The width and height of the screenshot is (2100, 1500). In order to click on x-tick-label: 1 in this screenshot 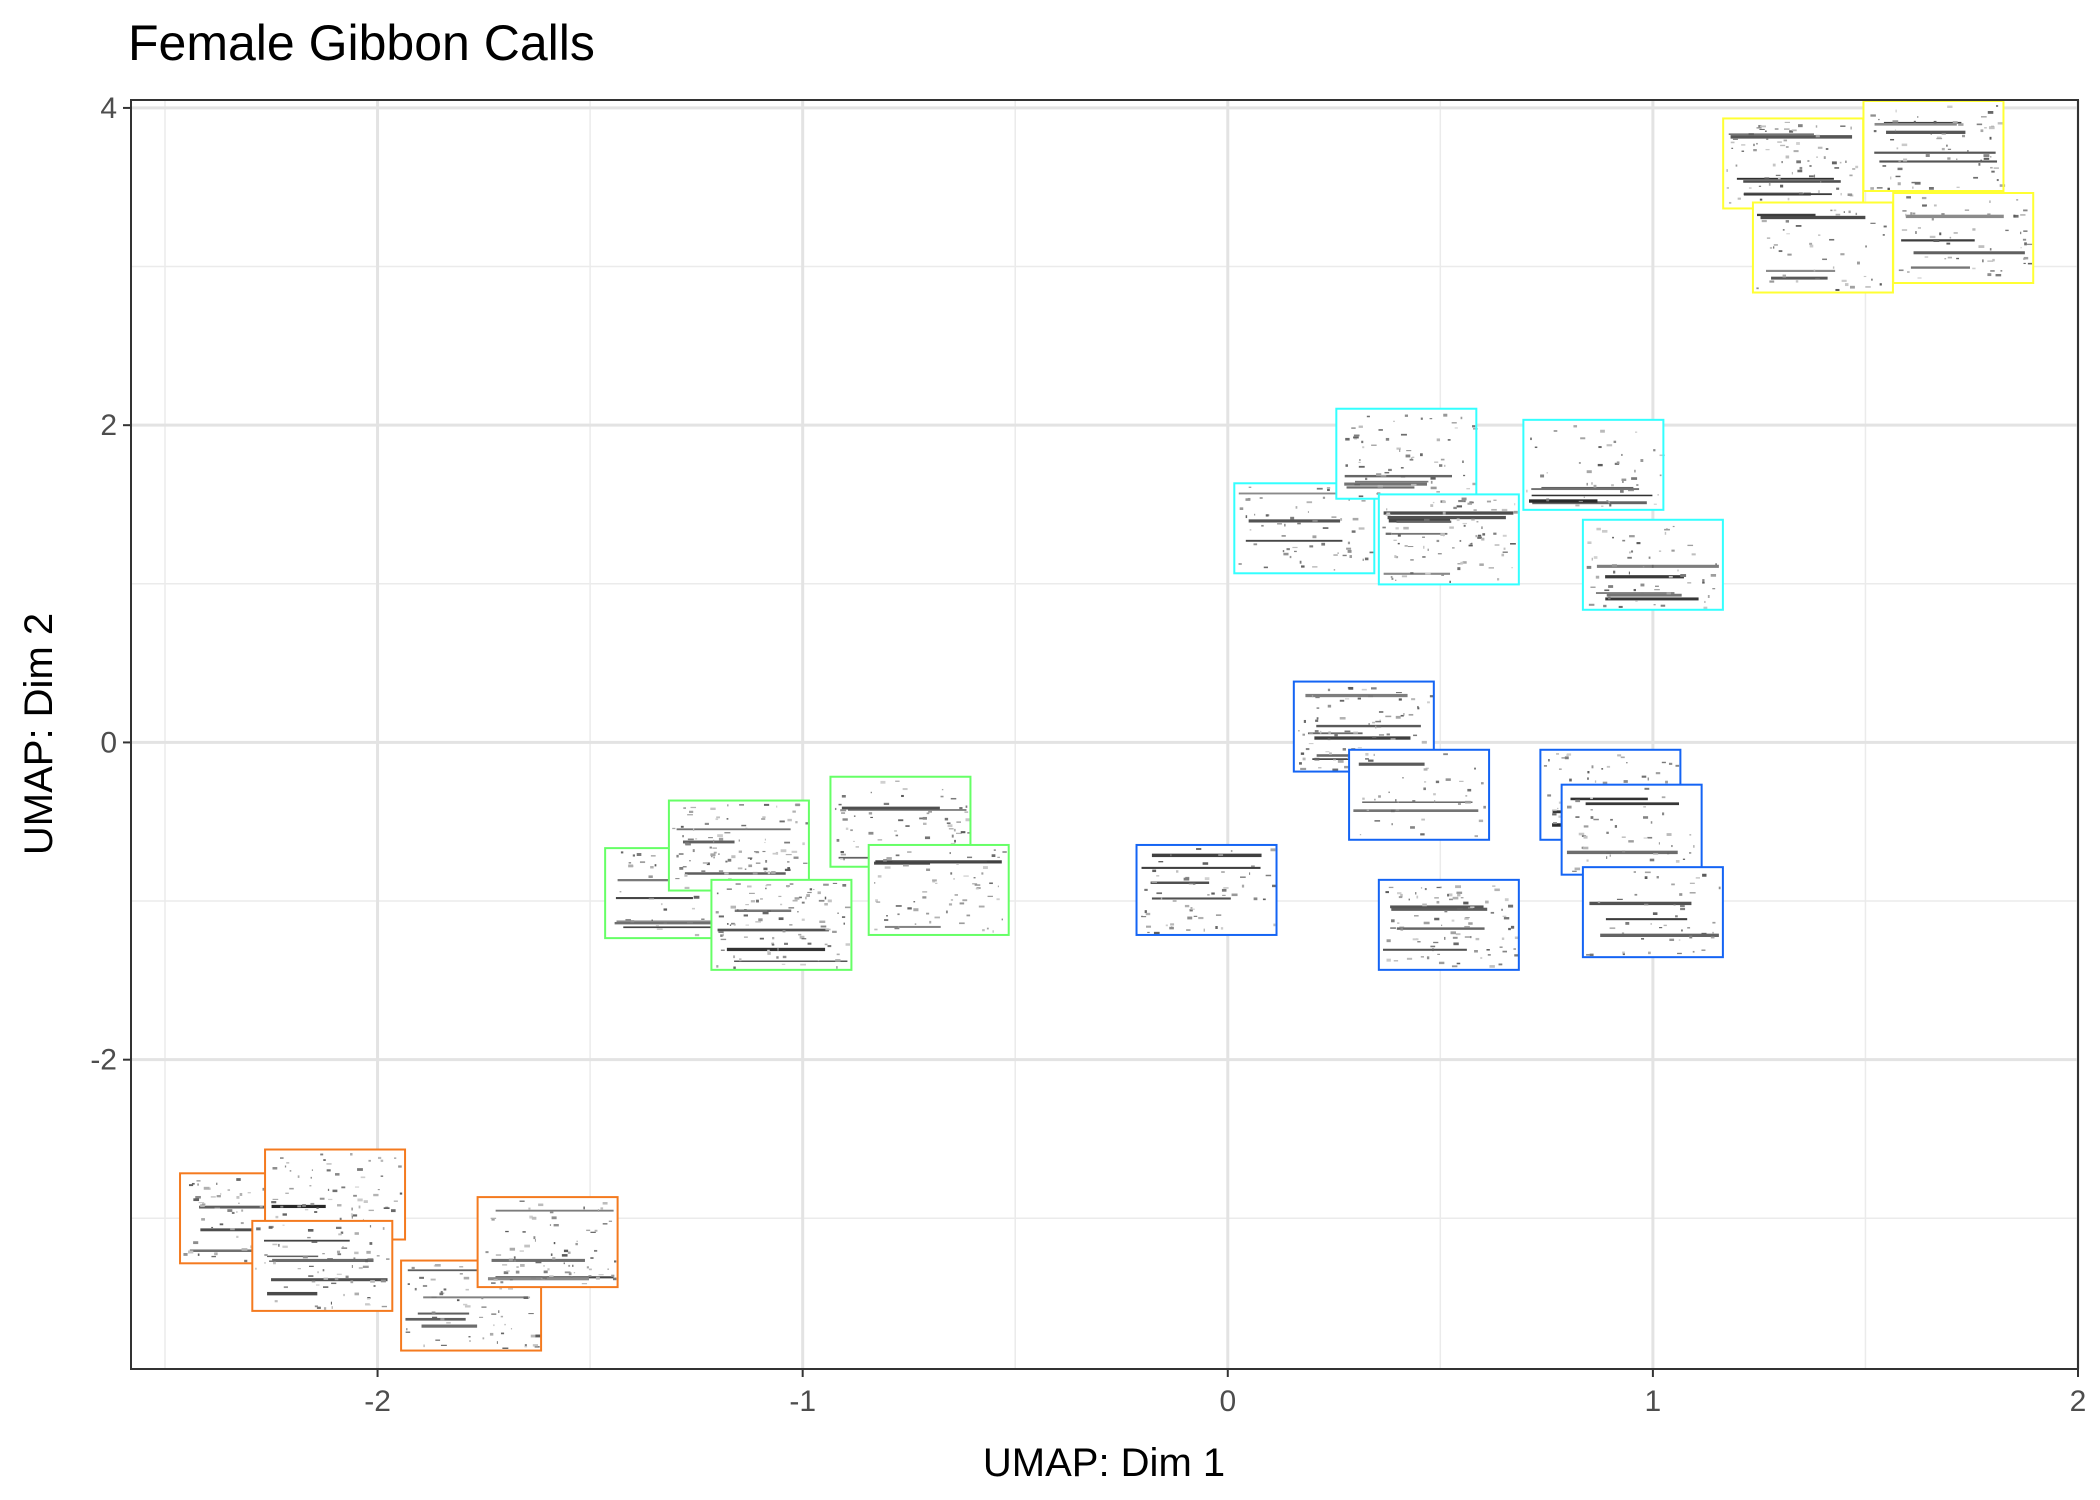, I will do `click(1653, 1401)`.